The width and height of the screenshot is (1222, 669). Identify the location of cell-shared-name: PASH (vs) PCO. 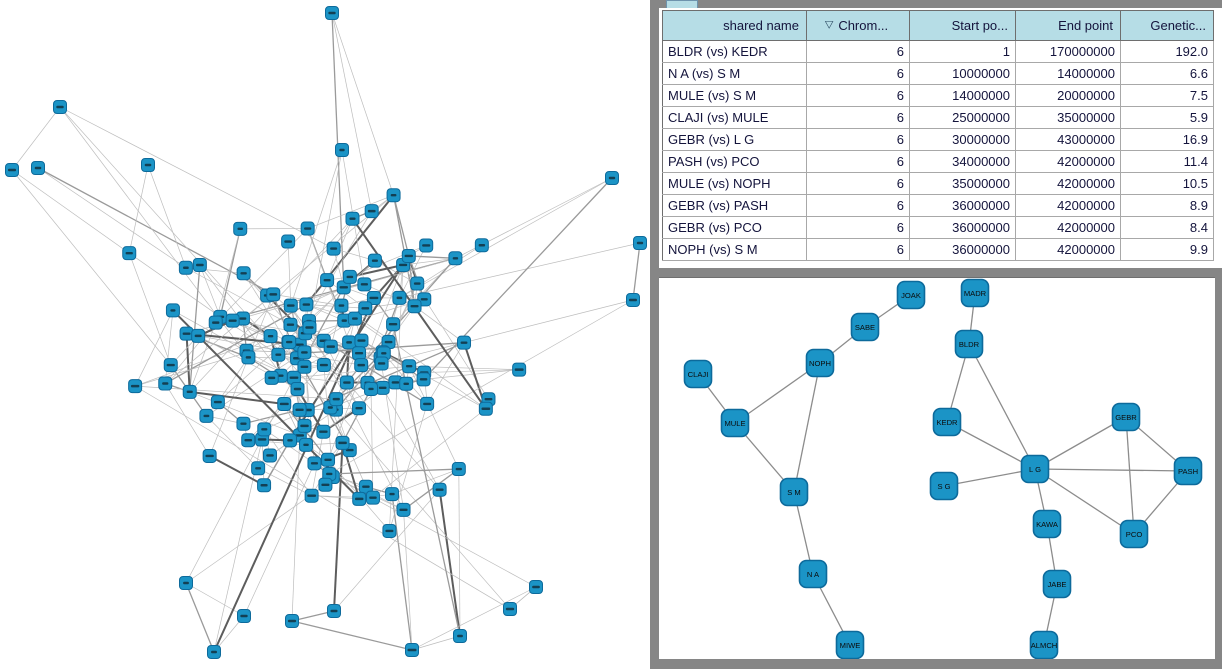
(734, 161).